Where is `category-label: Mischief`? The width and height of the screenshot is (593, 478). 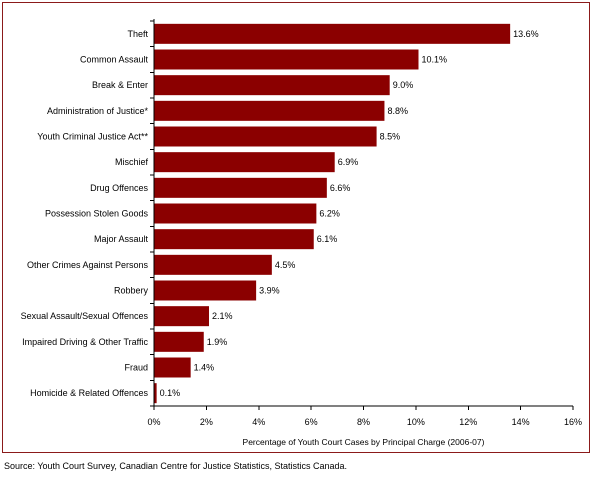 category-label: Mischief is located at coordinates (132, 162).